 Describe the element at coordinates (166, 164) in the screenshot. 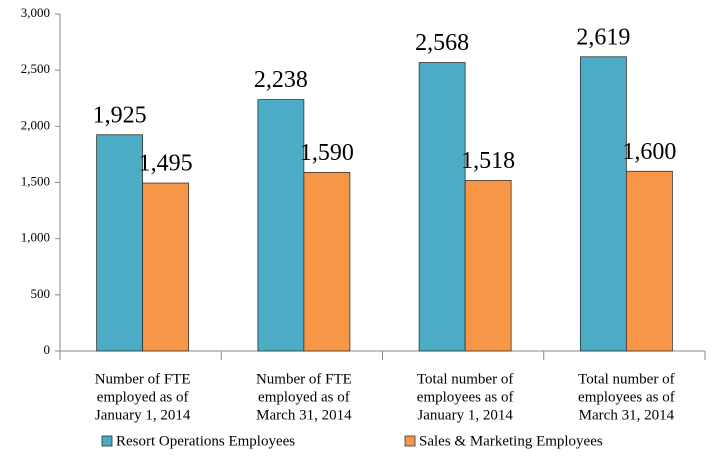

I see `value-label: 1,495` at that location.